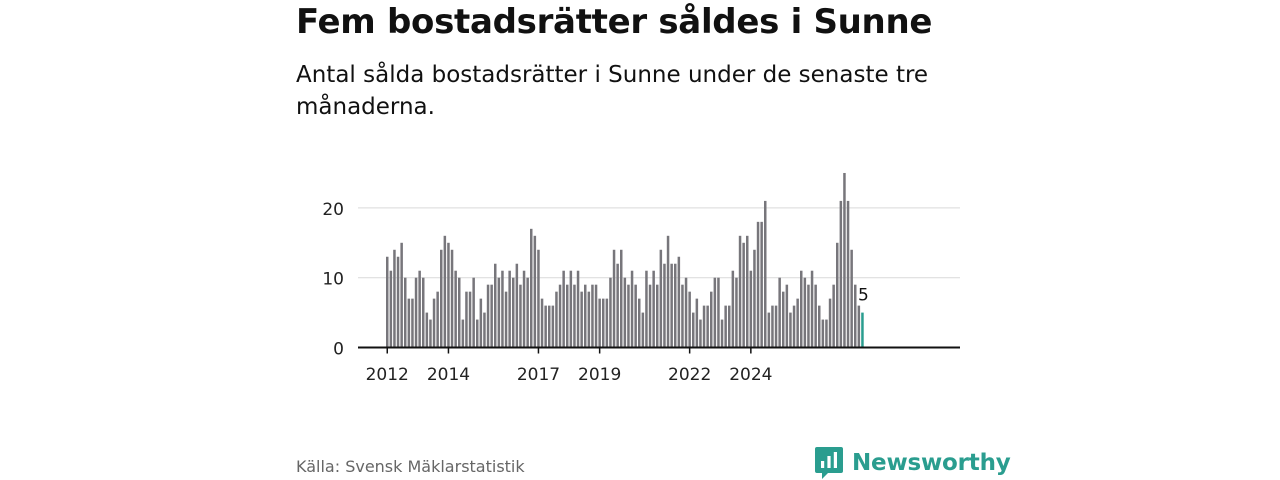 This screenshot has height=480, width=1280. Describe the element at coordinates (538, 375) in the screenshot. I see `x-tick-label: 2017` at that location.